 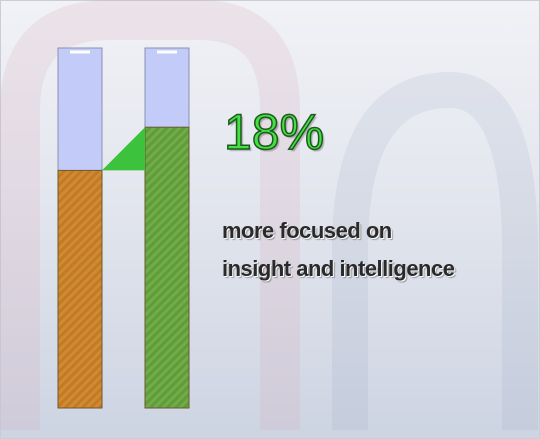 I want to click on connector, so click(x=123, y=149).